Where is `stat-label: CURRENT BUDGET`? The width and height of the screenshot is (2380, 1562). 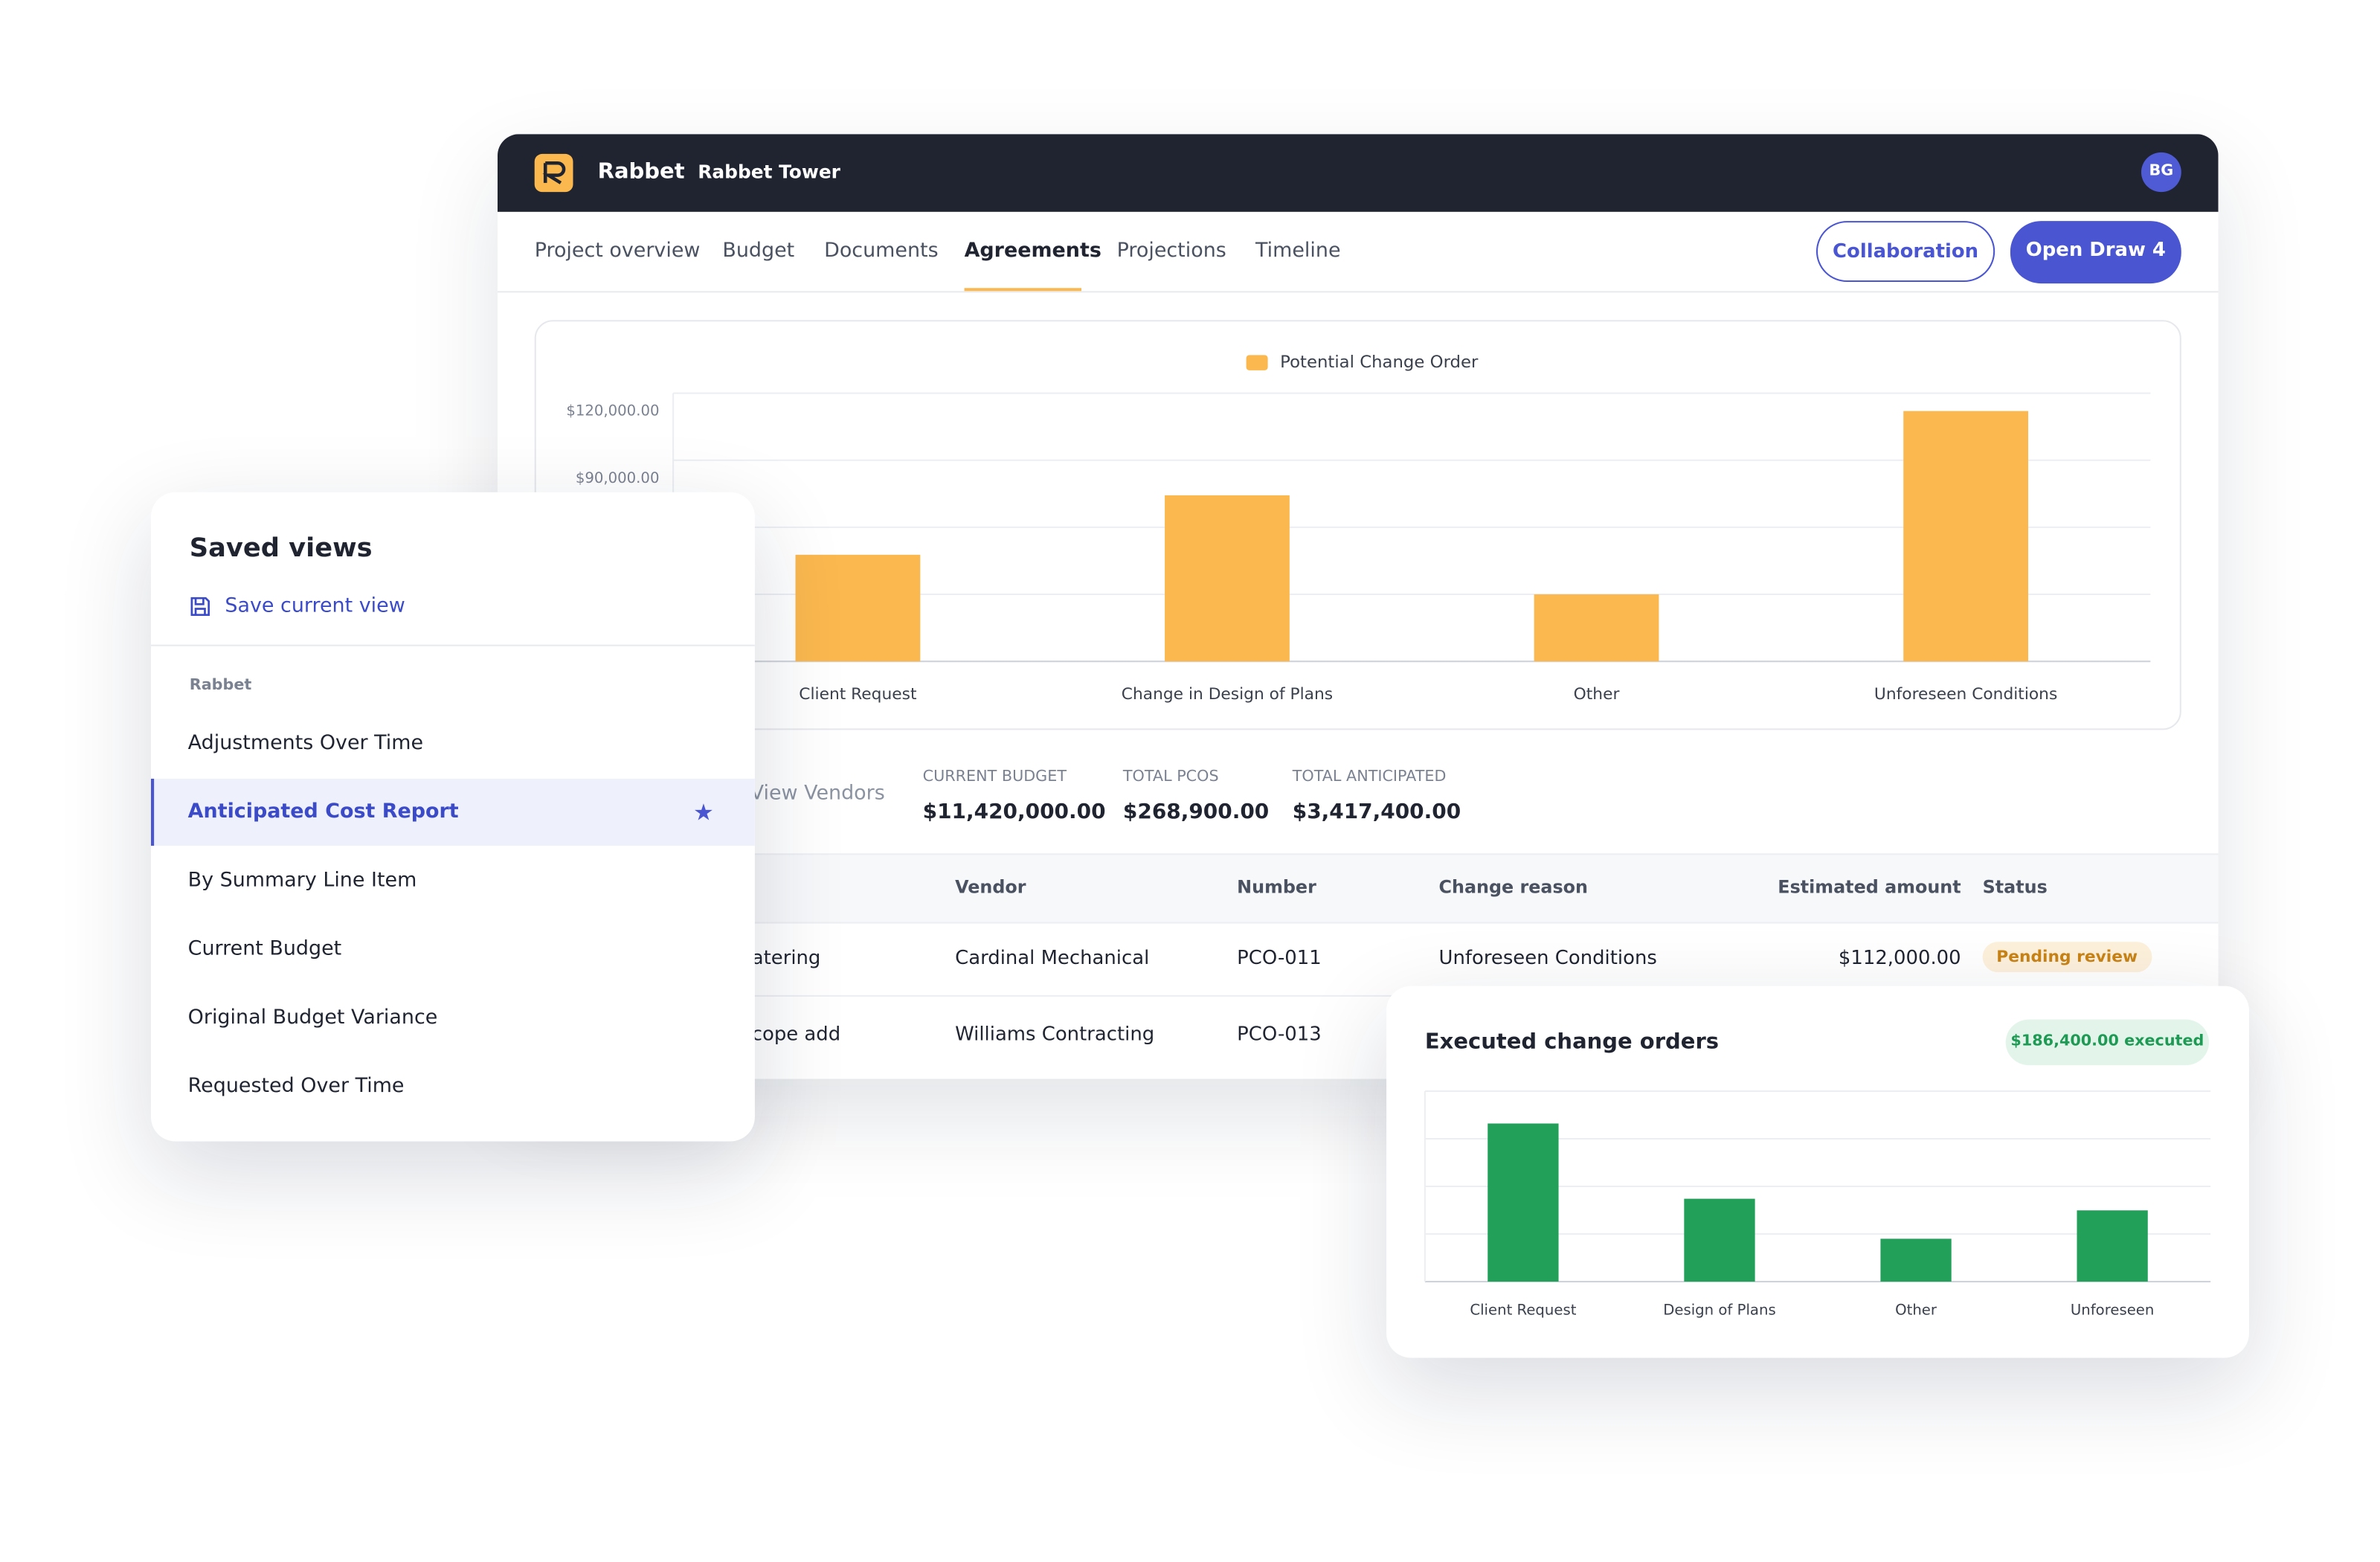
stat-label: CURRENT BUDGET is located at coordinates (995, 777).